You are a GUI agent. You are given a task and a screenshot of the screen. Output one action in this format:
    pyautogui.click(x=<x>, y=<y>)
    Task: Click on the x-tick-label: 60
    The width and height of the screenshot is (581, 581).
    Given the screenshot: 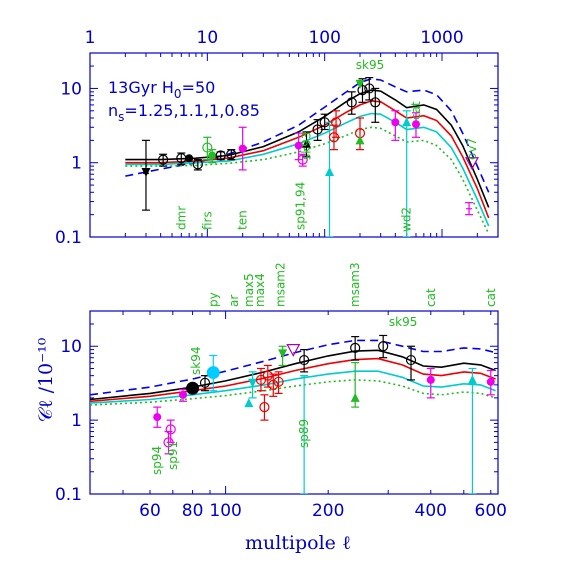 What is the action you would take?
    pyautogui.click(x=150, y=511)
    